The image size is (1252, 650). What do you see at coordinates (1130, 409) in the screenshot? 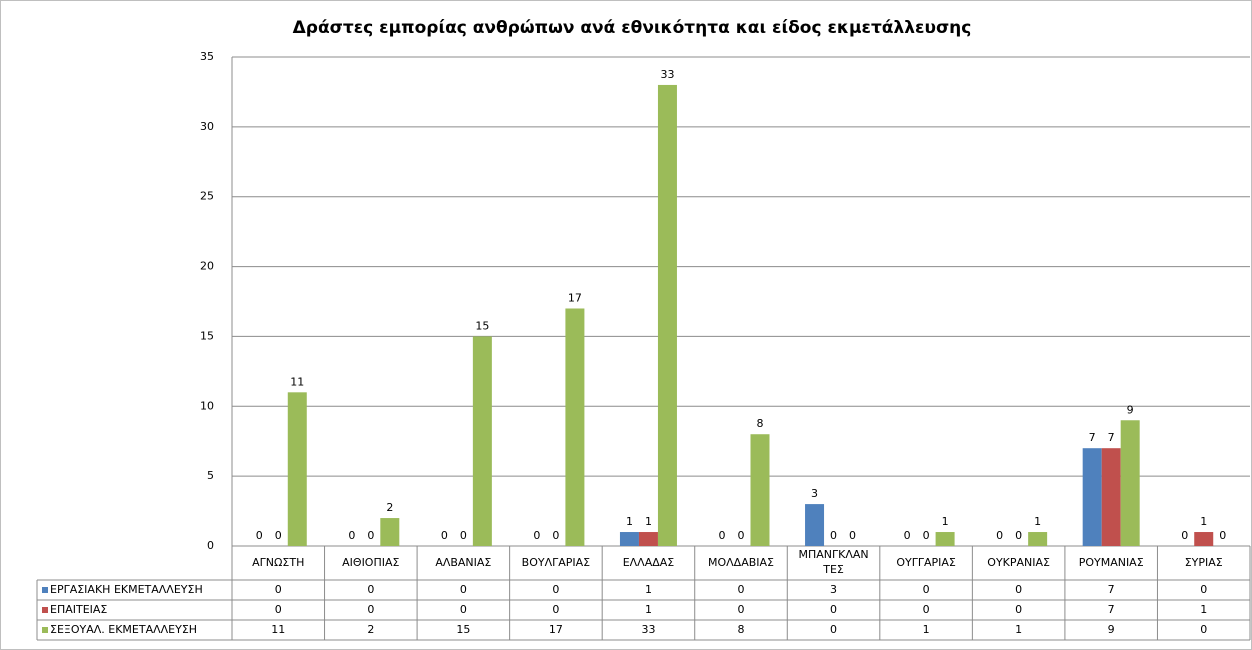
I see `data-label: 9` at bounding box center [1130, 409].